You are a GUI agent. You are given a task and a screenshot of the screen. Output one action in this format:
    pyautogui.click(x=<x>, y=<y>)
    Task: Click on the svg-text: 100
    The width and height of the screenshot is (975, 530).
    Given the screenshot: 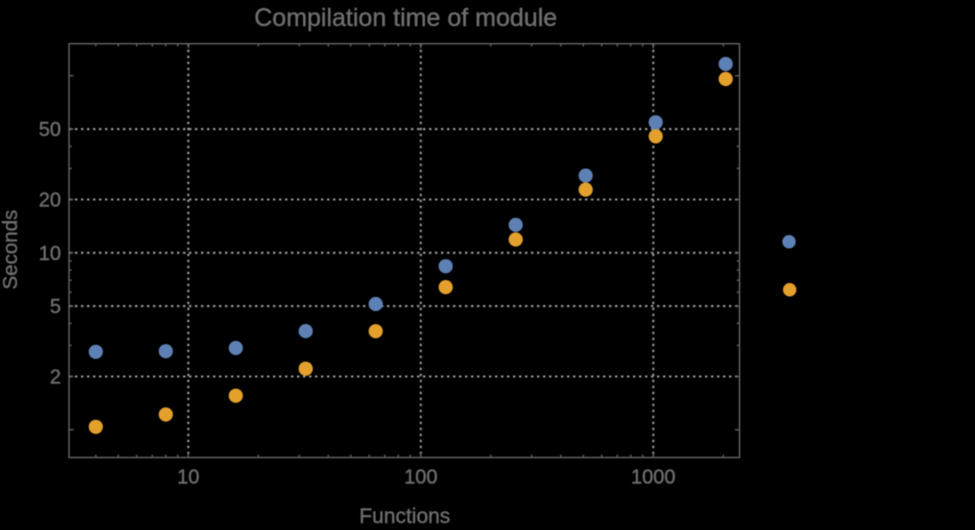 What is the action you would take?
    pyautogui.click(x=420, y=478)
    